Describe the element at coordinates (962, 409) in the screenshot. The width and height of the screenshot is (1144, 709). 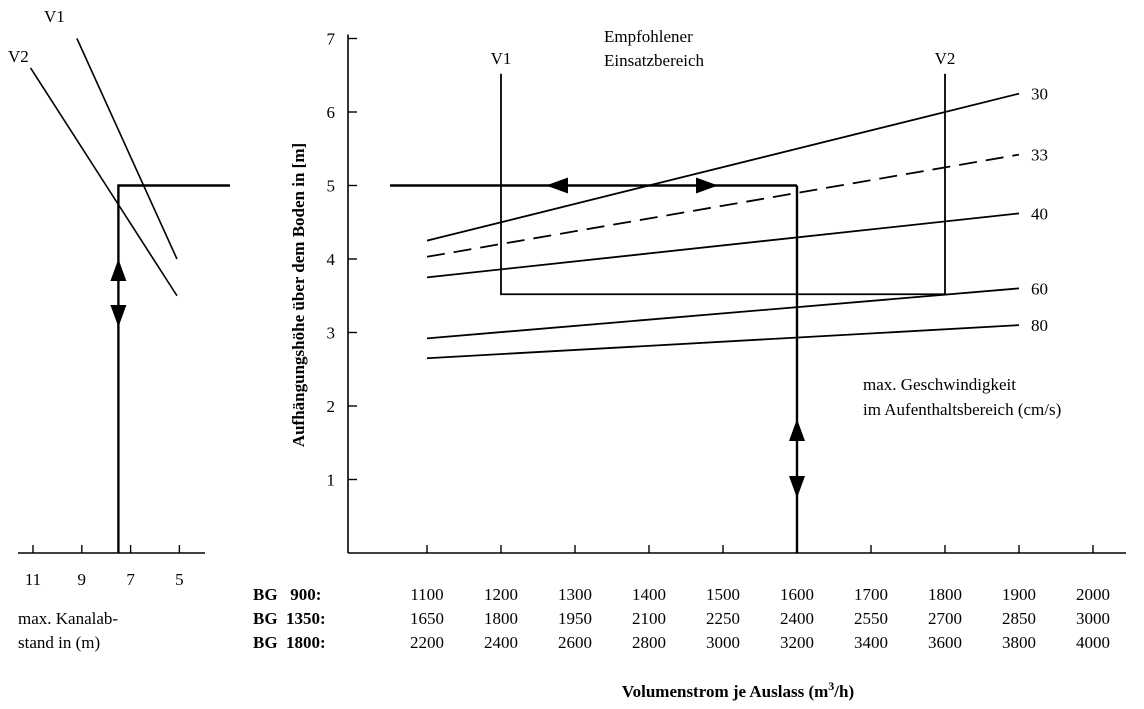
I see `series-note: im Aufenthaltsbereich (cm/s)` at that location.